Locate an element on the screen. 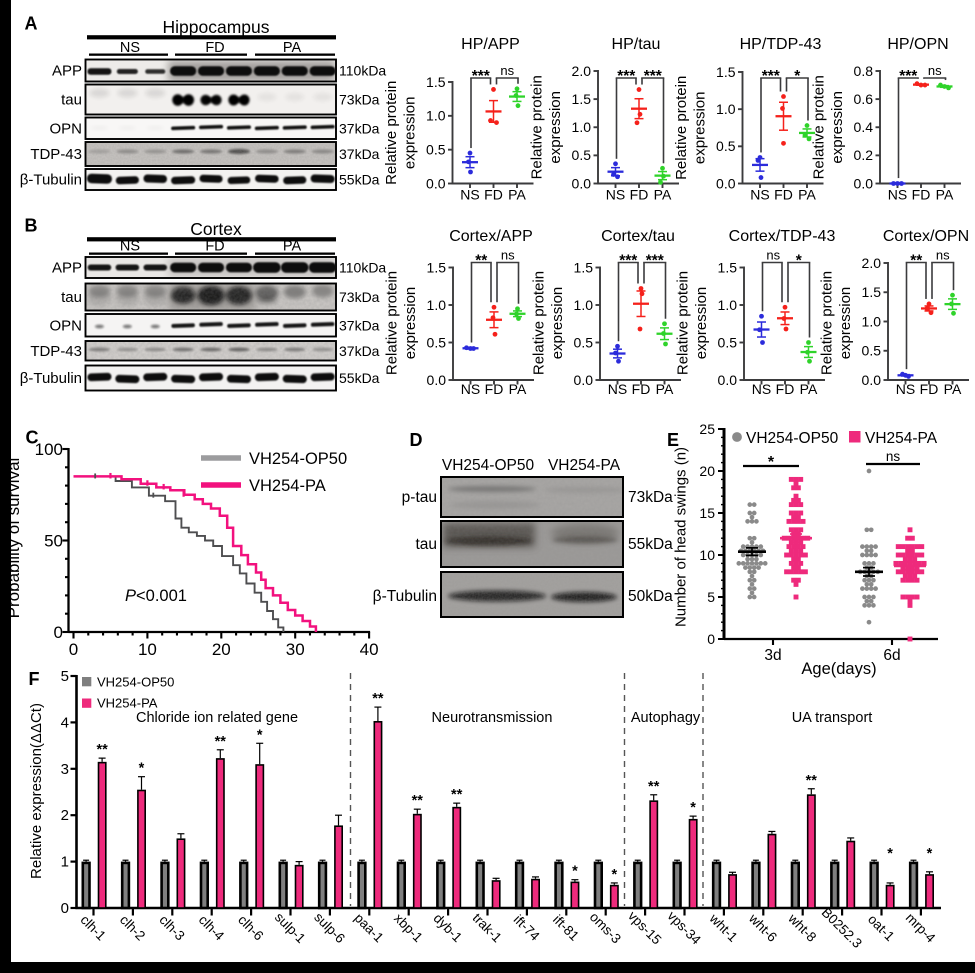 The image size is (975, 973). svg-text: 5 is located at coordinates (711, 597).